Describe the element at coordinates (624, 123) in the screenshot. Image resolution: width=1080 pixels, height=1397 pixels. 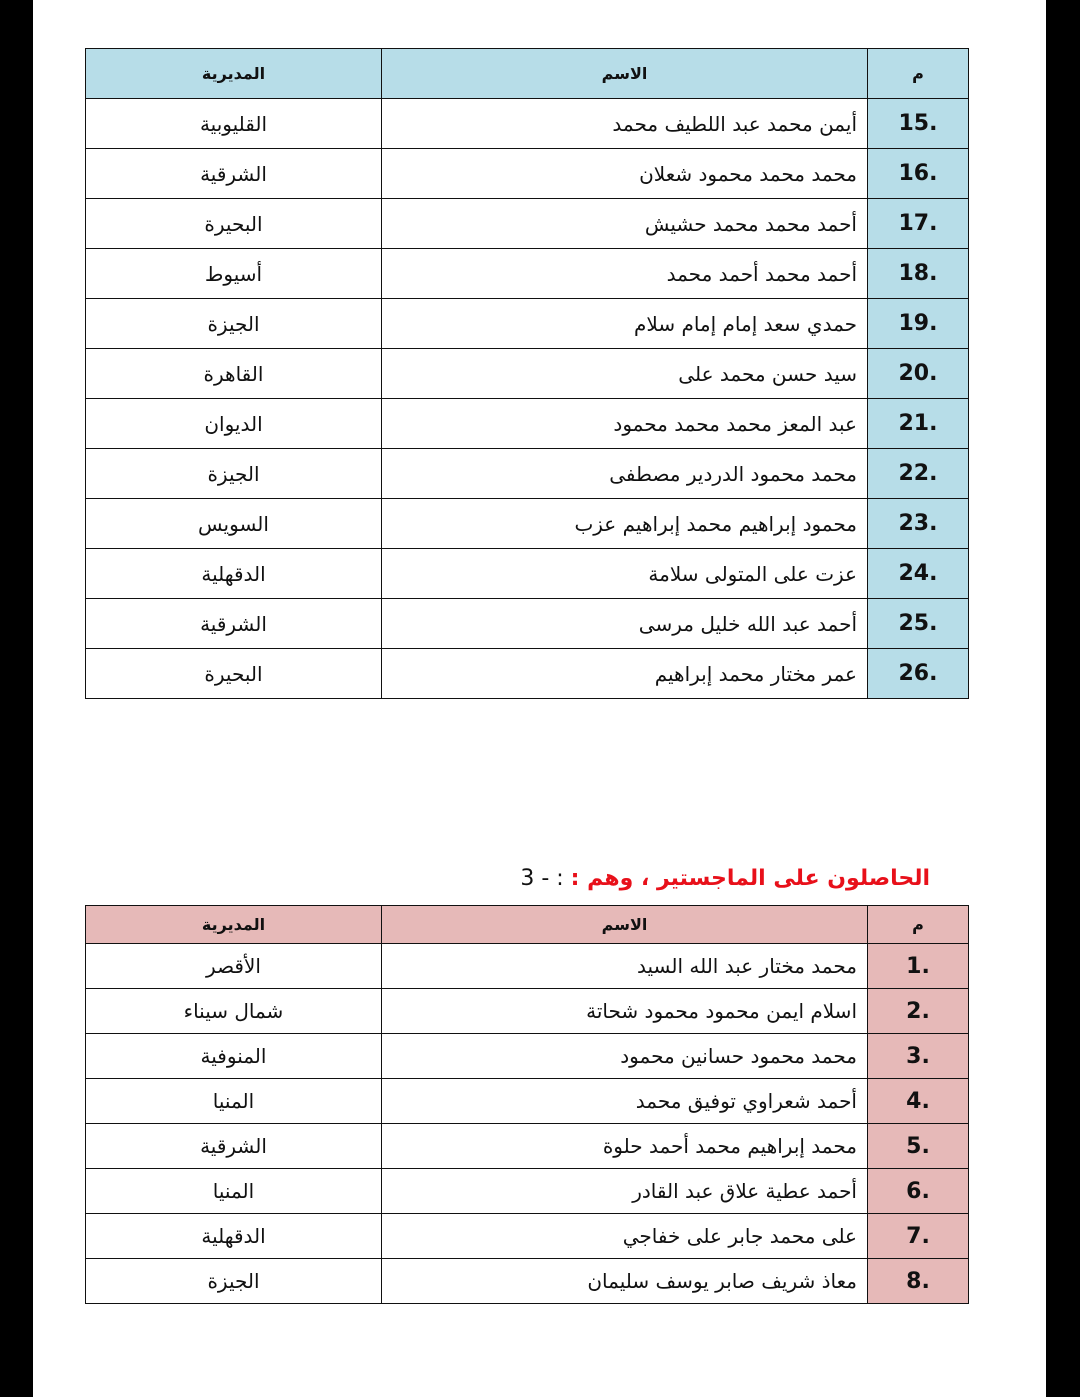
I see `row-name: أيمن محمد عبد اللطيف محمد` at that location.